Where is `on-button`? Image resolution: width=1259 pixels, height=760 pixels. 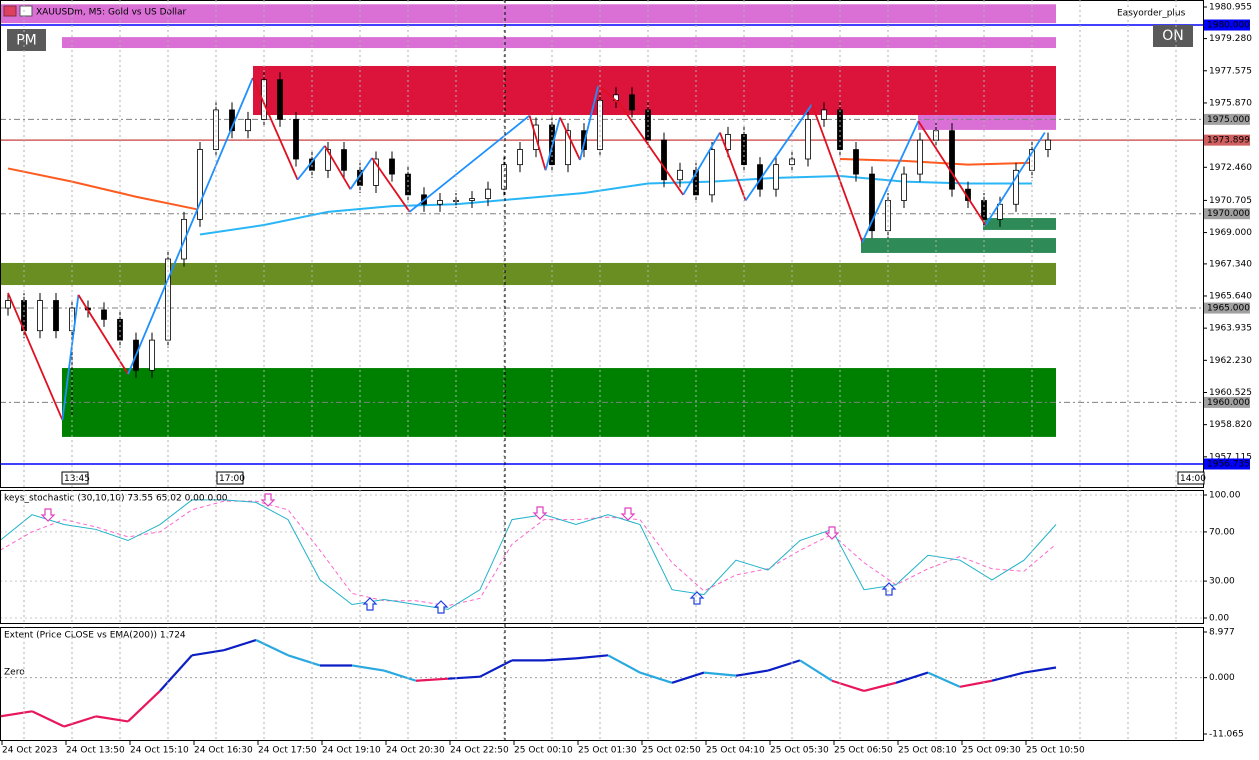
on-button is located at coordinates (1173, 36).